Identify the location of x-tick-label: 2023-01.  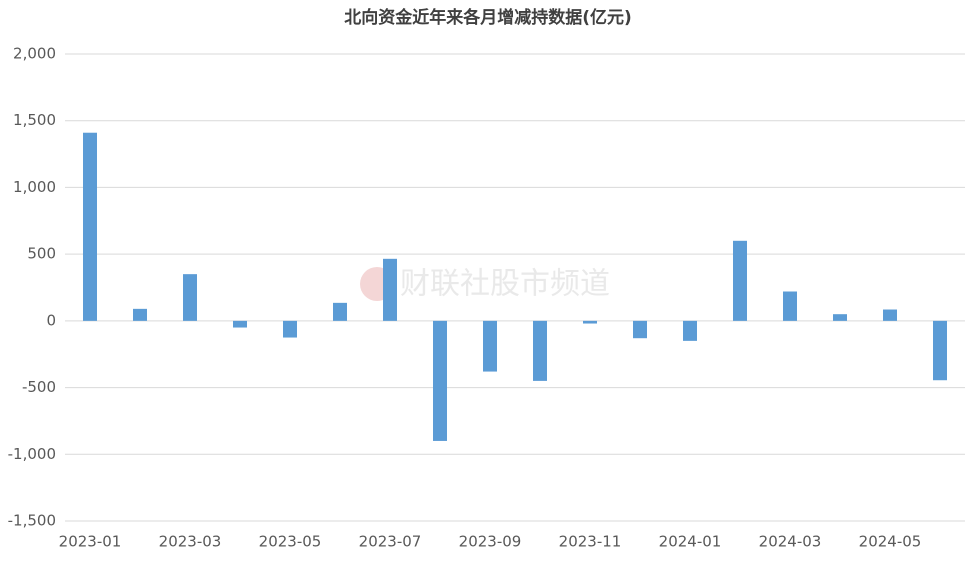
(90, 542).